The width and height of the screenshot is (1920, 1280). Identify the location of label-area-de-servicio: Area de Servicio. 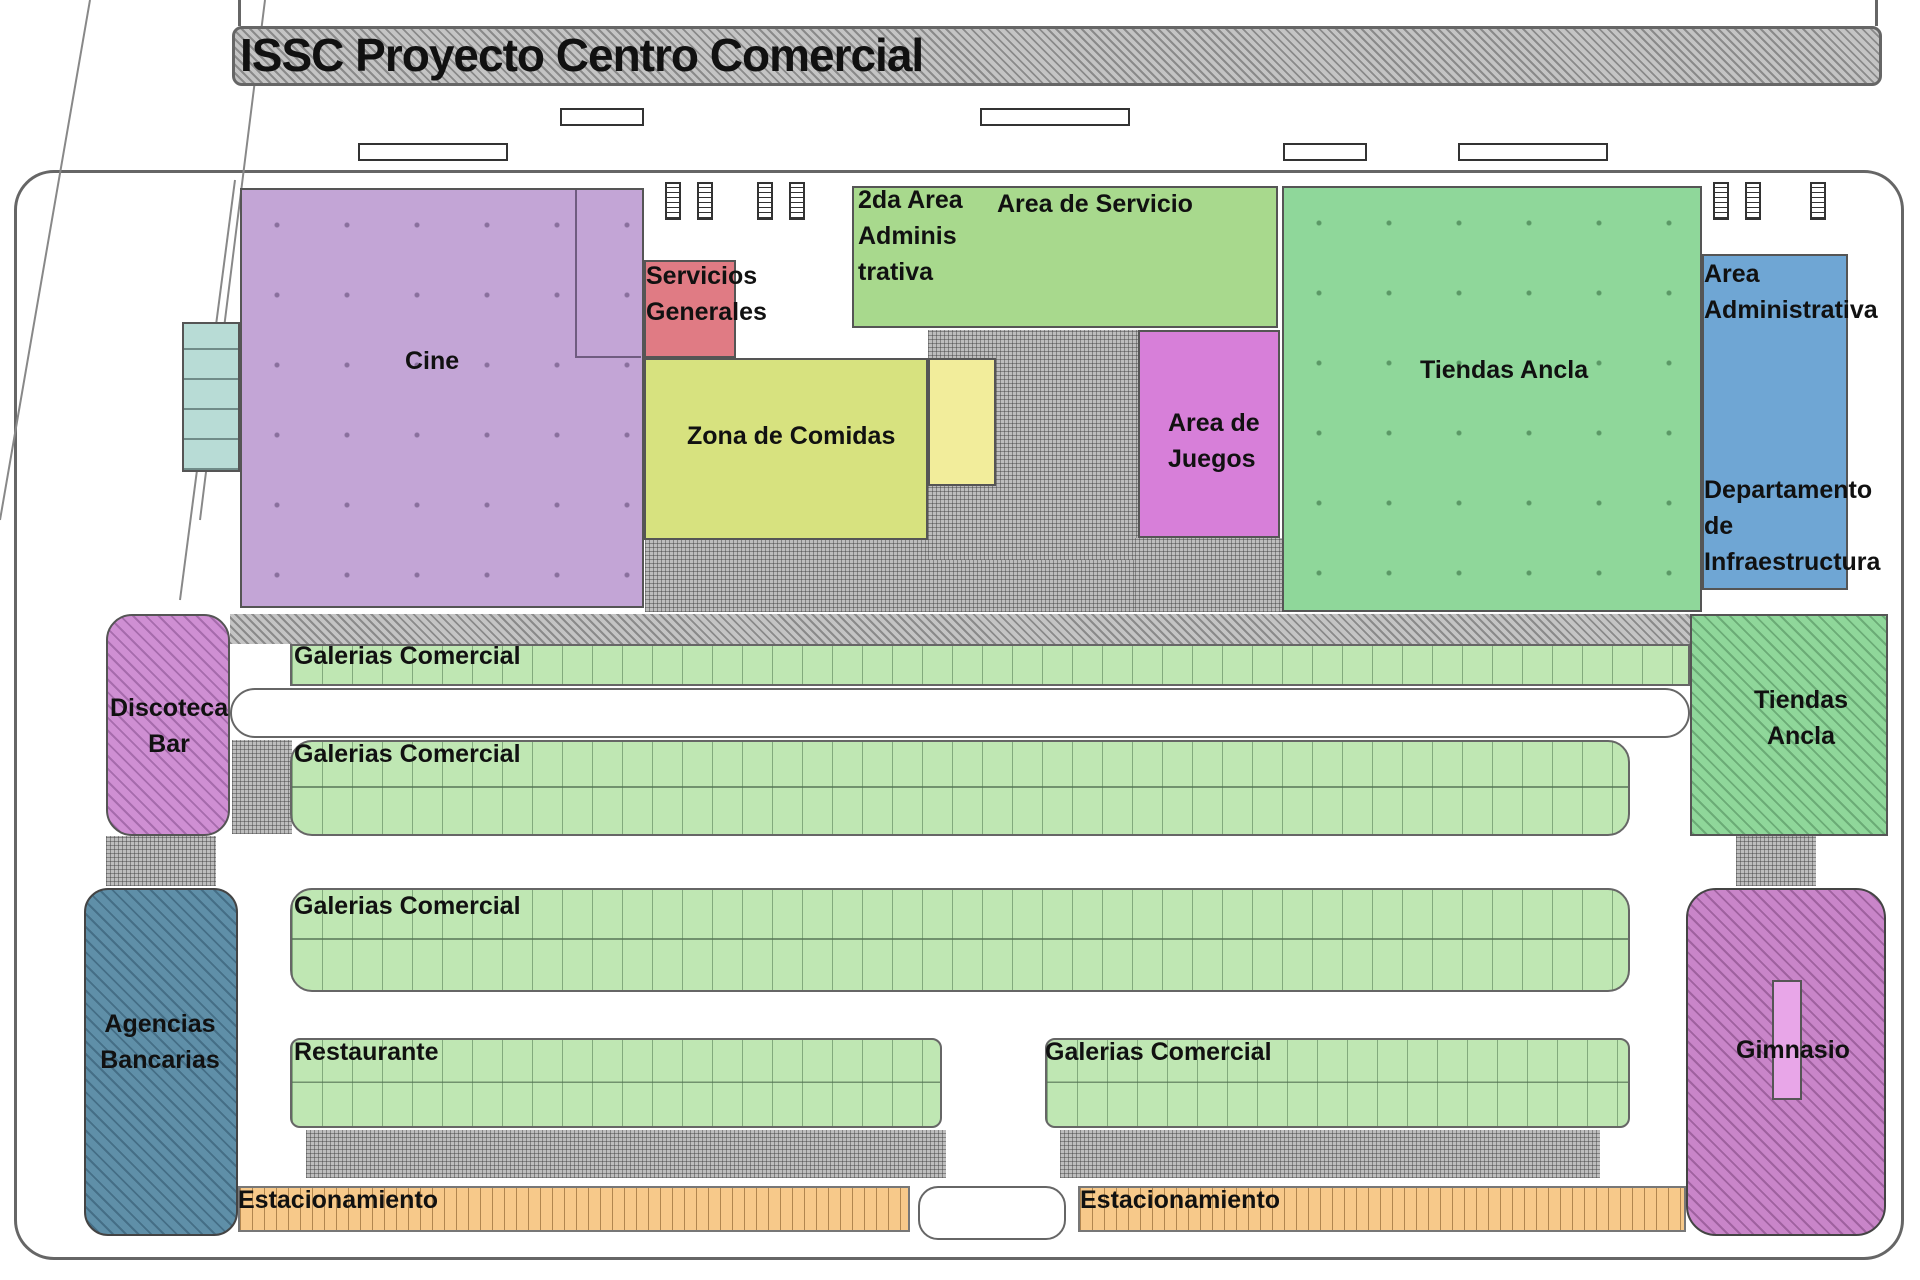
(1095, 204).